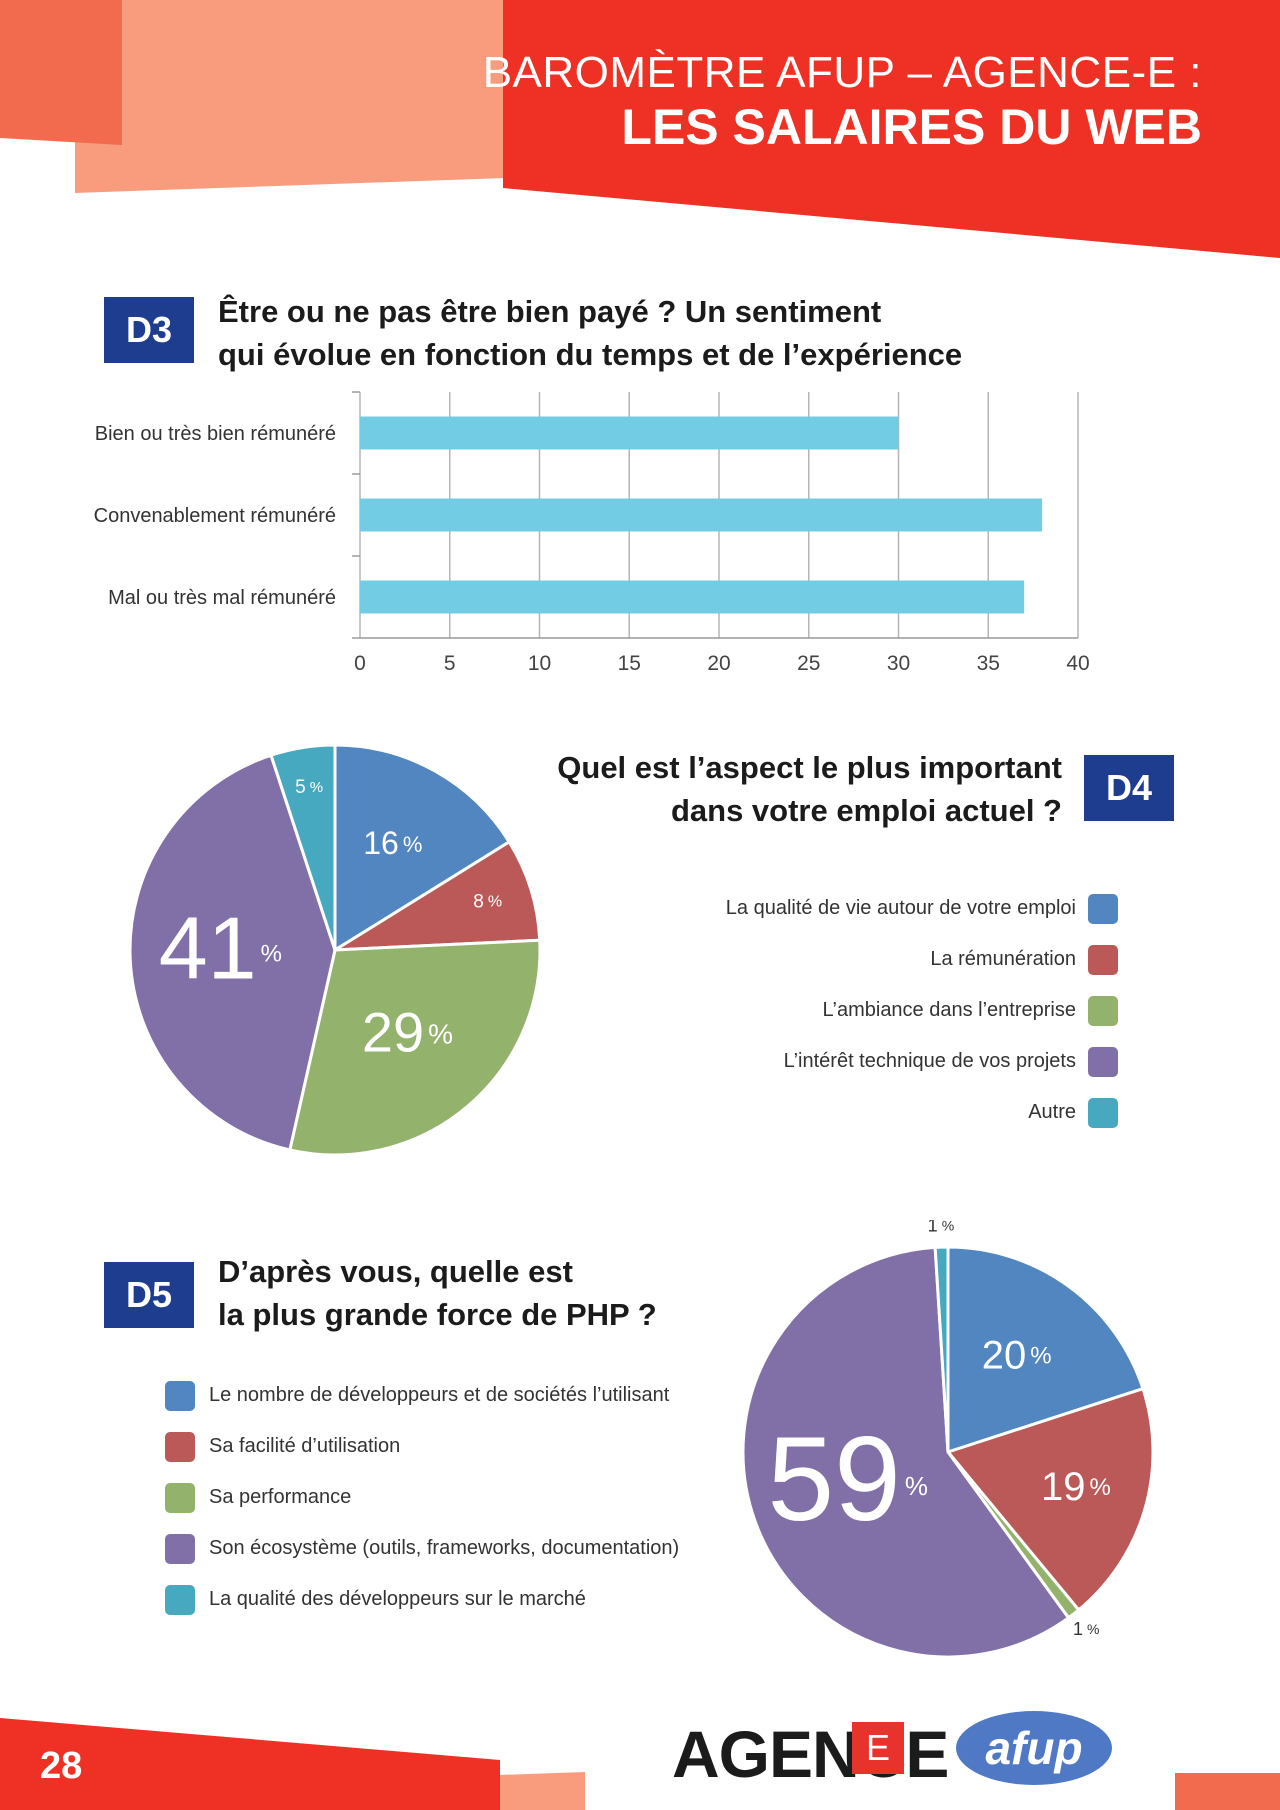 Image resolution: width=1280 pixels, height=1810 pixels. What do you see at coordinates (629, 663) in the screenshot?
I see `x-tick-label: 15` at bounding box center [629, 663].